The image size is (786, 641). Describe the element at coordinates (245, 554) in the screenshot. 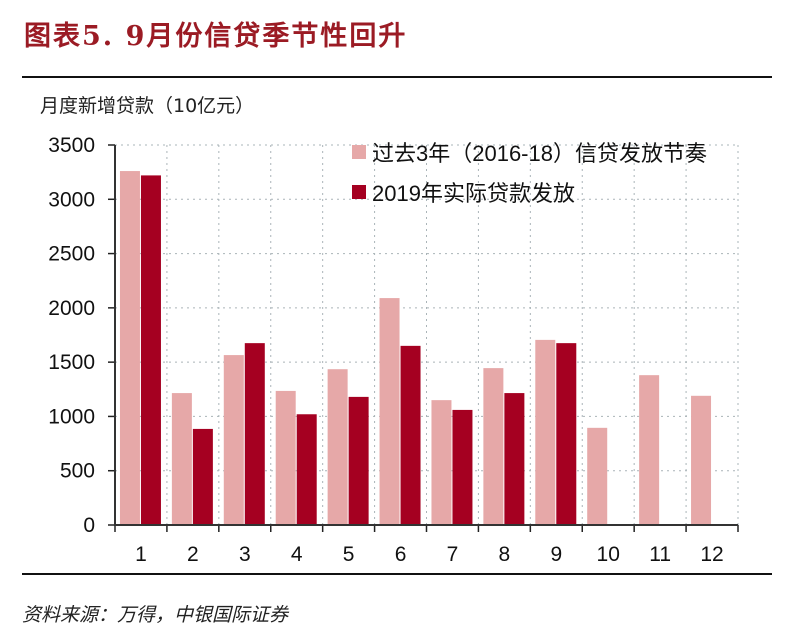

I see `x-tick-label: 3` at that location.